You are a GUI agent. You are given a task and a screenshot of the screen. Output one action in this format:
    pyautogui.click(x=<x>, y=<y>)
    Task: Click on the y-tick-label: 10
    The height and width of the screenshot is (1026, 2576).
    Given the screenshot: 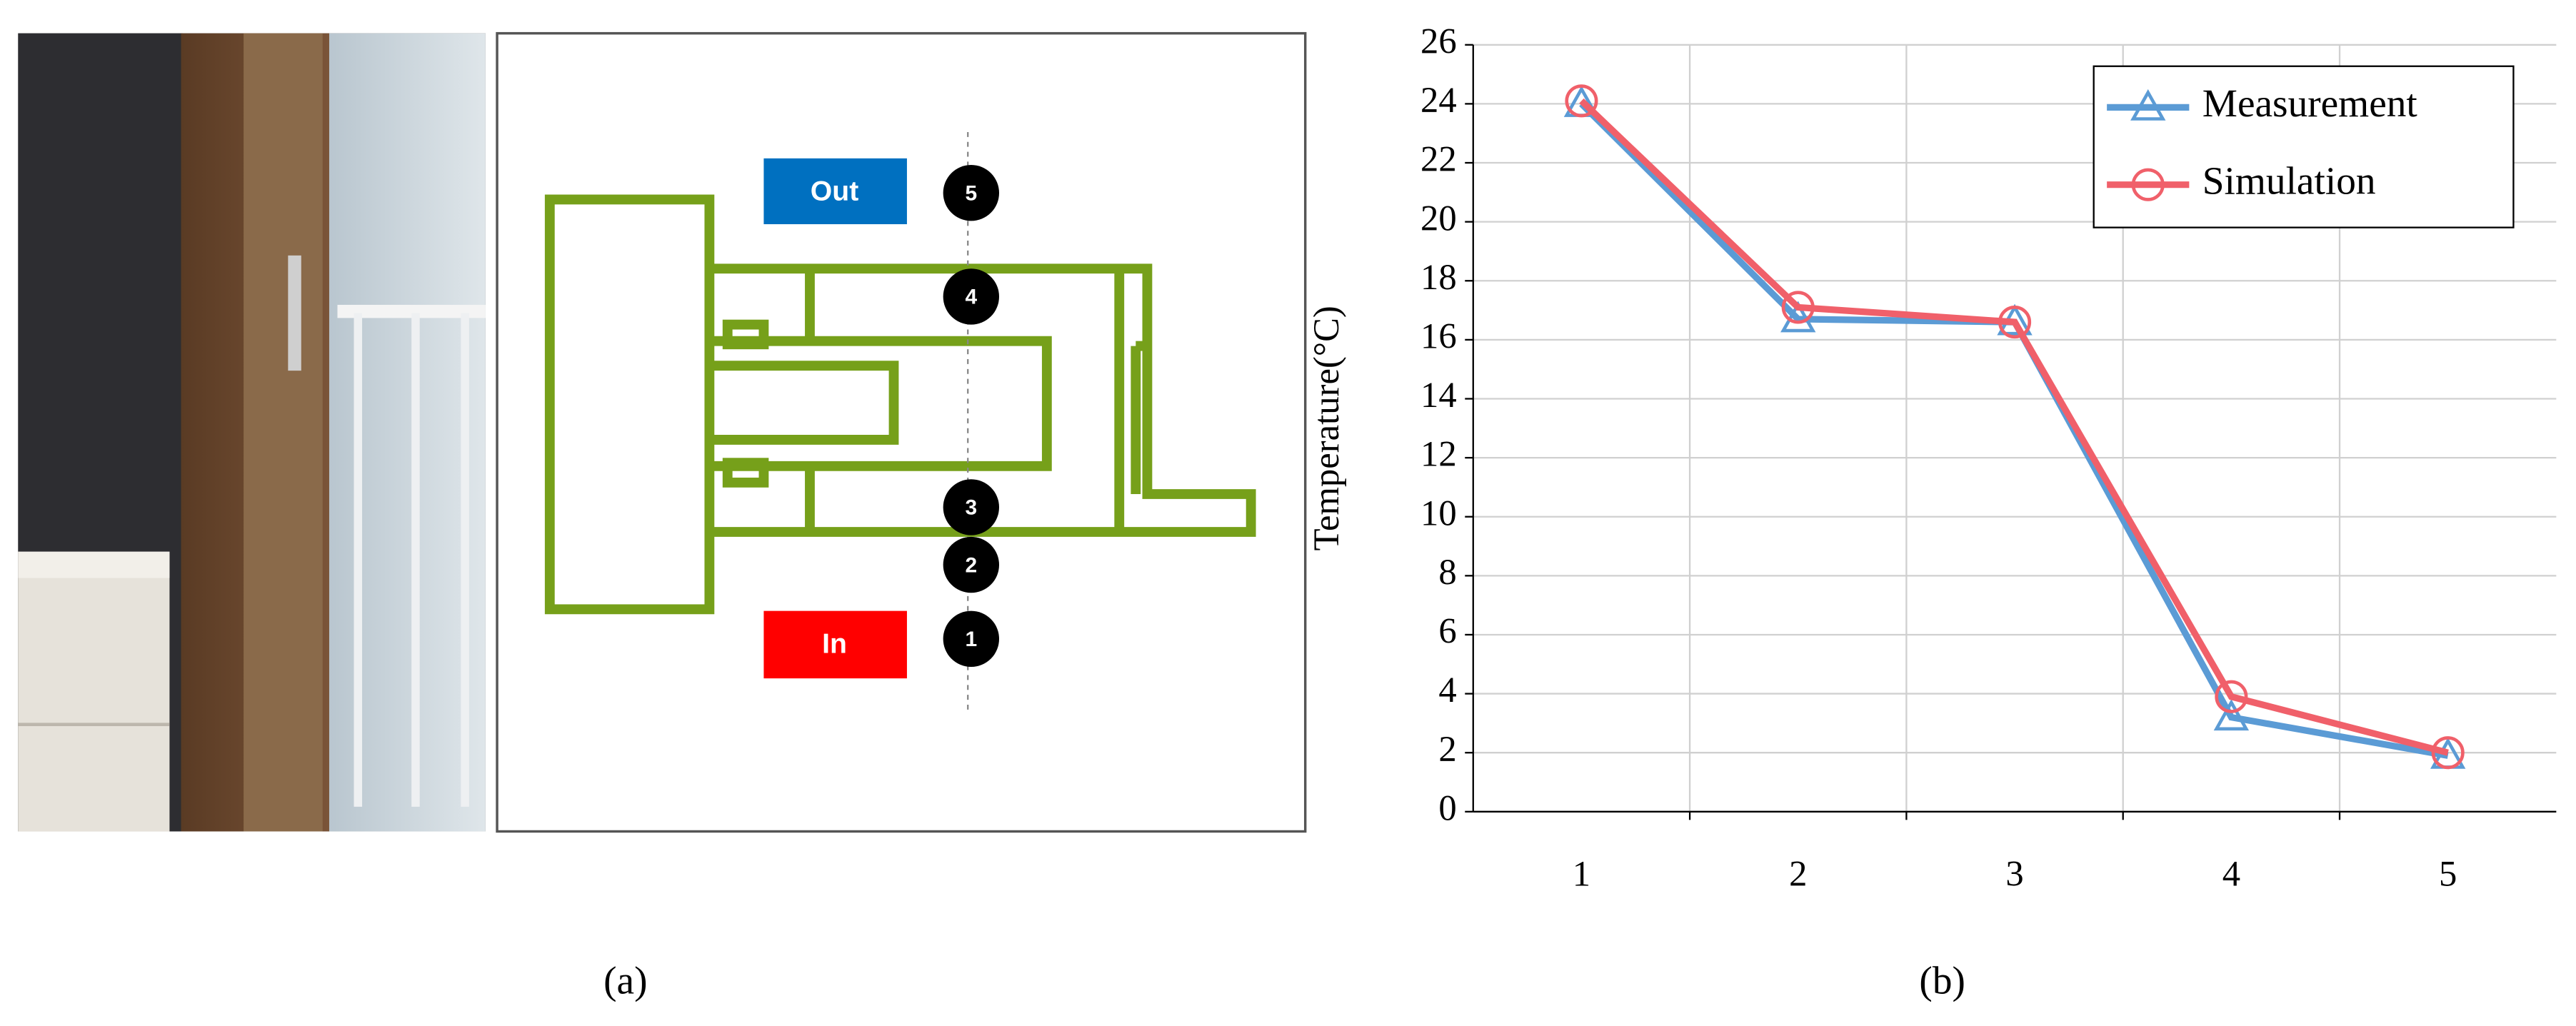 What is the action you would take?
    pyautogui.click(x=1438, y=513)
    